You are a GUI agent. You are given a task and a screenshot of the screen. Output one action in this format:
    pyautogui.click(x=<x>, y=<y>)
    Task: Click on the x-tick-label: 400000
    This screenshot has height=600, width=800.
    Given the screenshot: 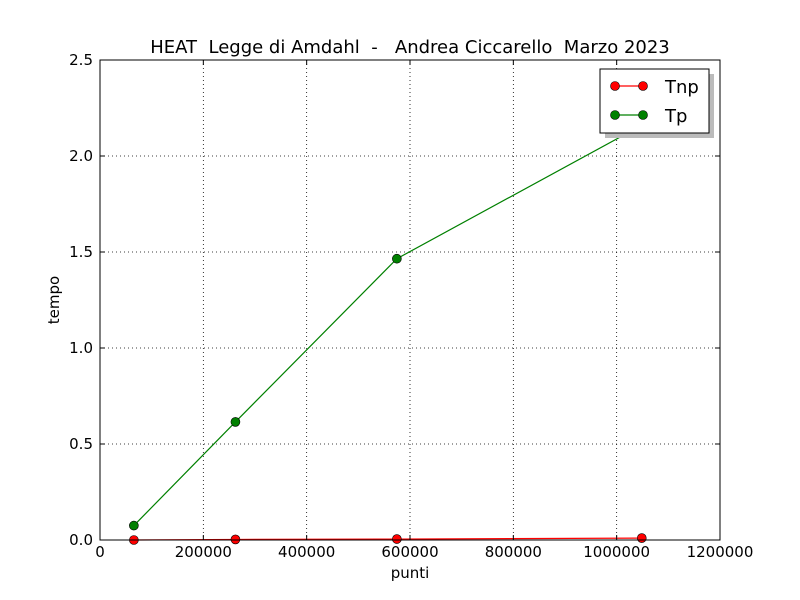 What is the action you would take?
    pyautogui.click(x=306, y=552)
    